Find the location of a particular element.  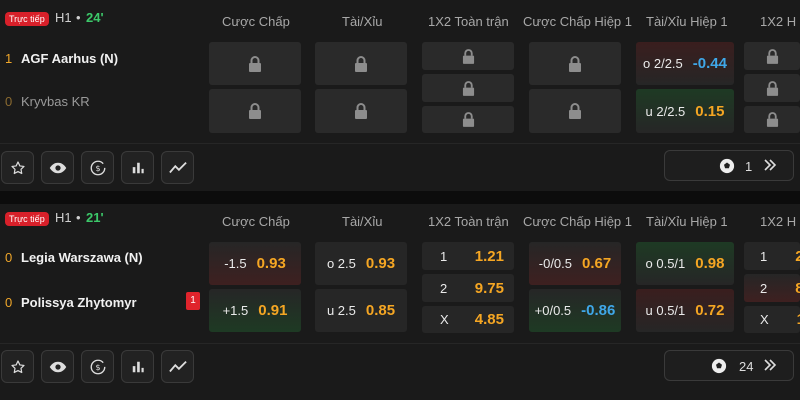

handicap-h1-away-button: +0/0.5 -0.86 is located at coordinates (575, 310).